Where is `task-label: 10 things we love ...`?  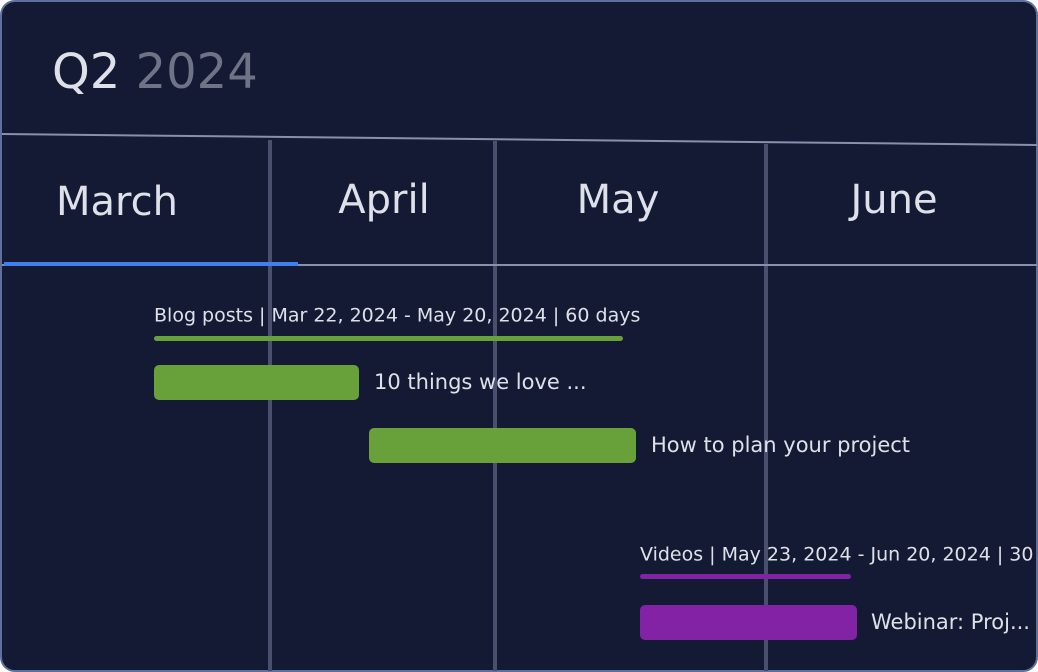 task-label: 10 things we love ... is located at coordinates (480, 382).